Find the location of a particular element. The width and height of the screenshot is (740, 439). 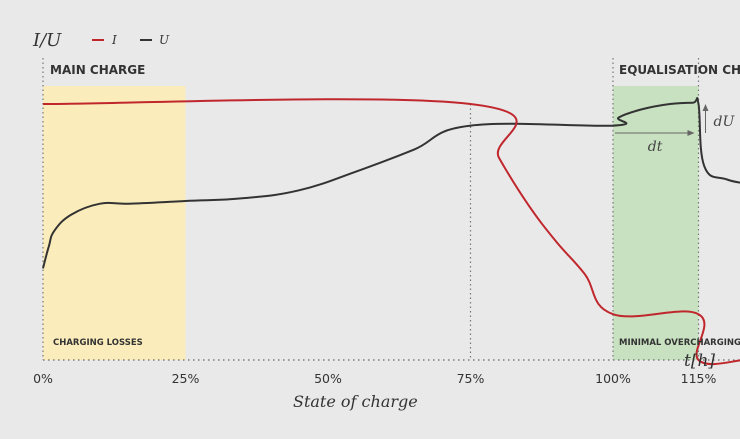

du-arrow-head is located at coordinates (705, 107).